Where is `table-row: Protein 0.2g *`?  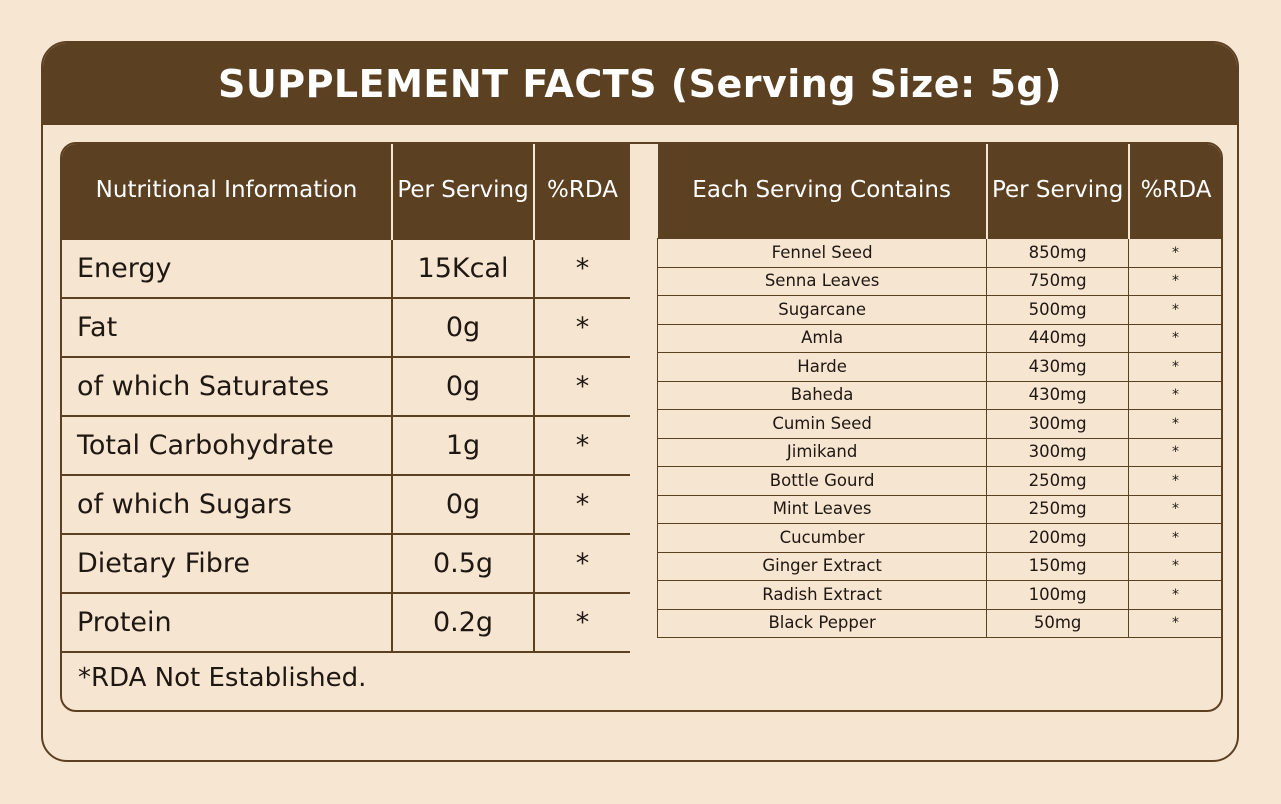 table-row: Protein 0.2g * is located at coordinates (346, 622).